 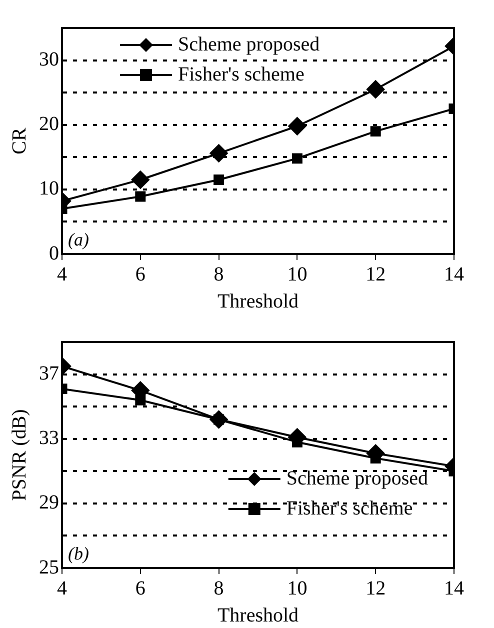 What do you see at coordinates (54, 253) in the screenshot?
I see `y-tick-label: 0` at bounding box center [54, 253].